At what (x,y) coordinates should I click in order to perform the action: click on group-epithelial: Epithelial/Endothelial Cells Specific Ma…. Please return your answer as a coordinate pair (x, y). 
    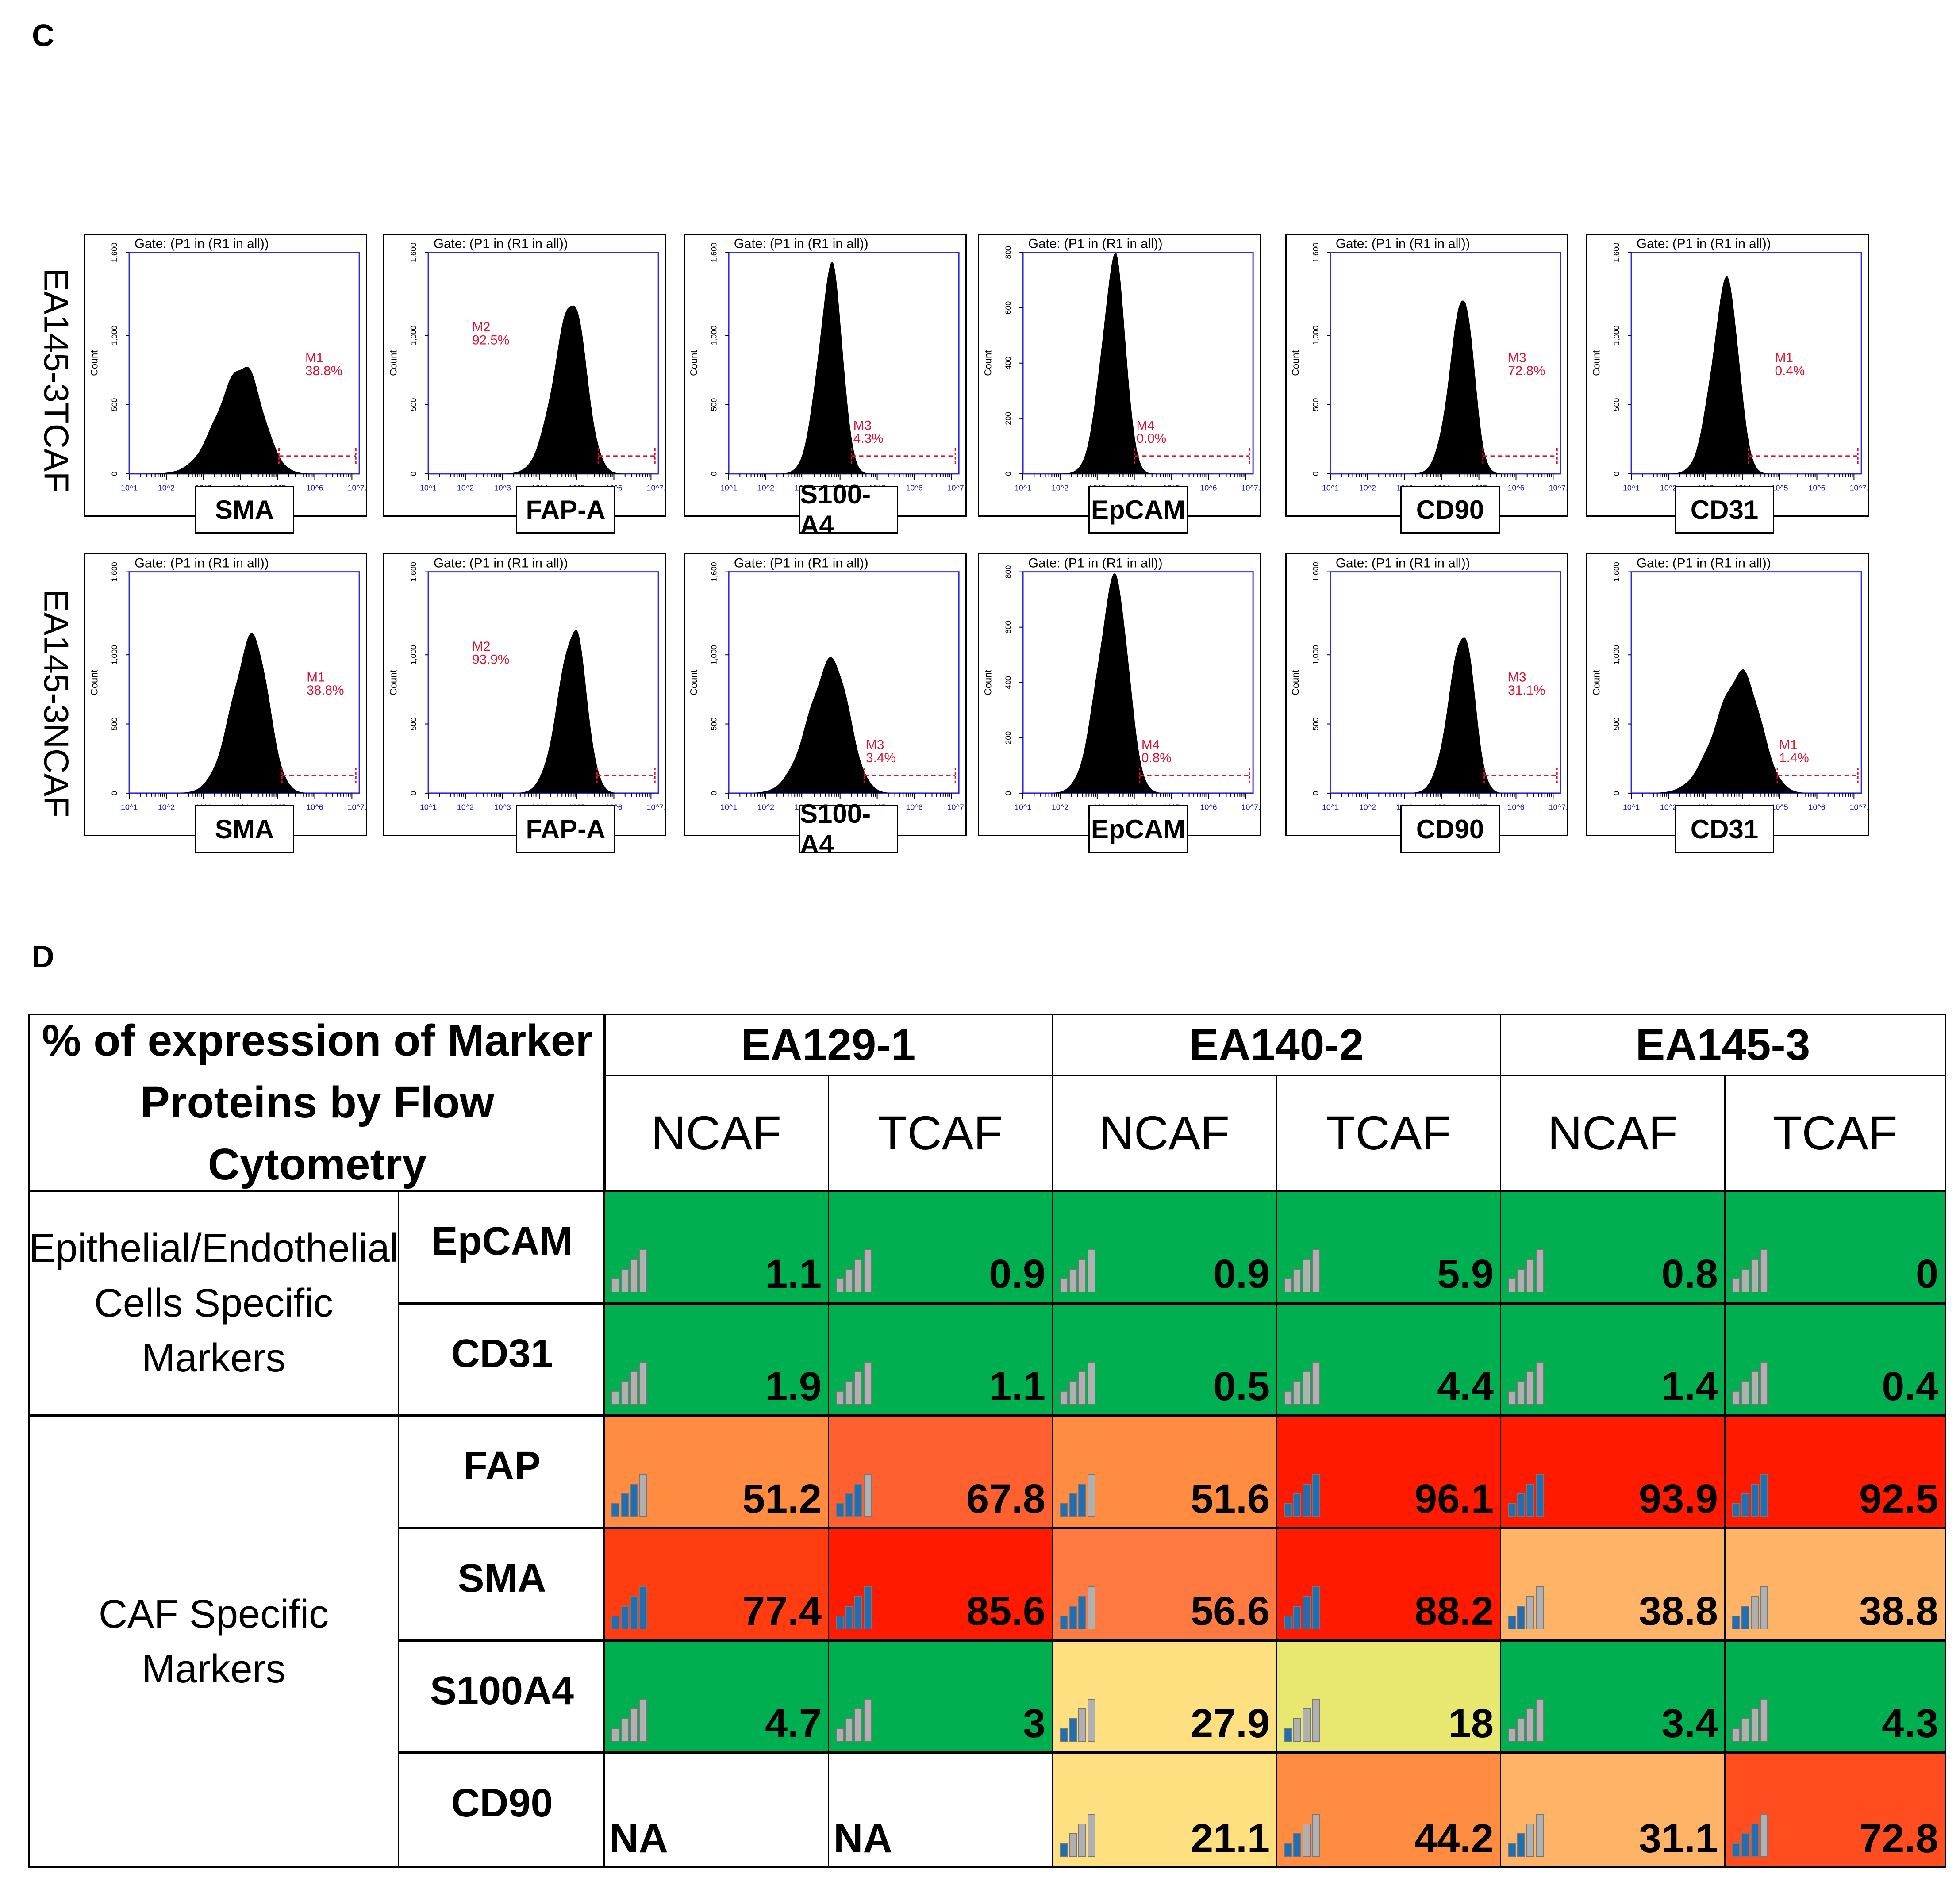
    Looking at the image, I should click on (213, 1303).